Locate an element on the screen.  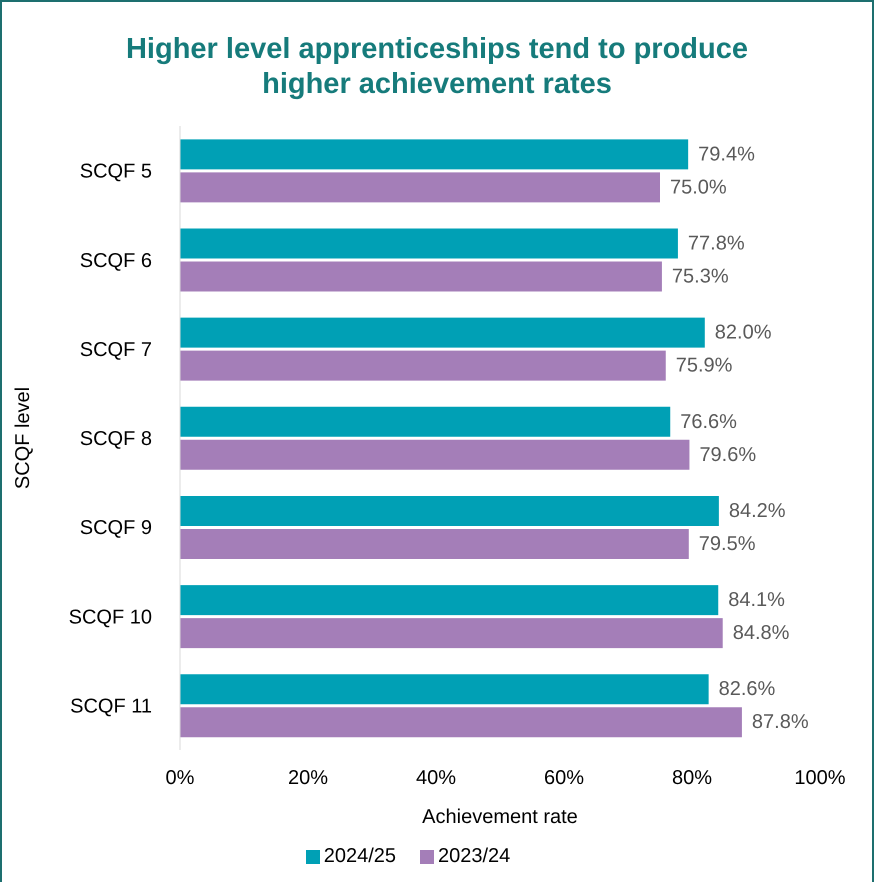
y-tick-label: SCQF 5 is located at coordinates (116, 171).